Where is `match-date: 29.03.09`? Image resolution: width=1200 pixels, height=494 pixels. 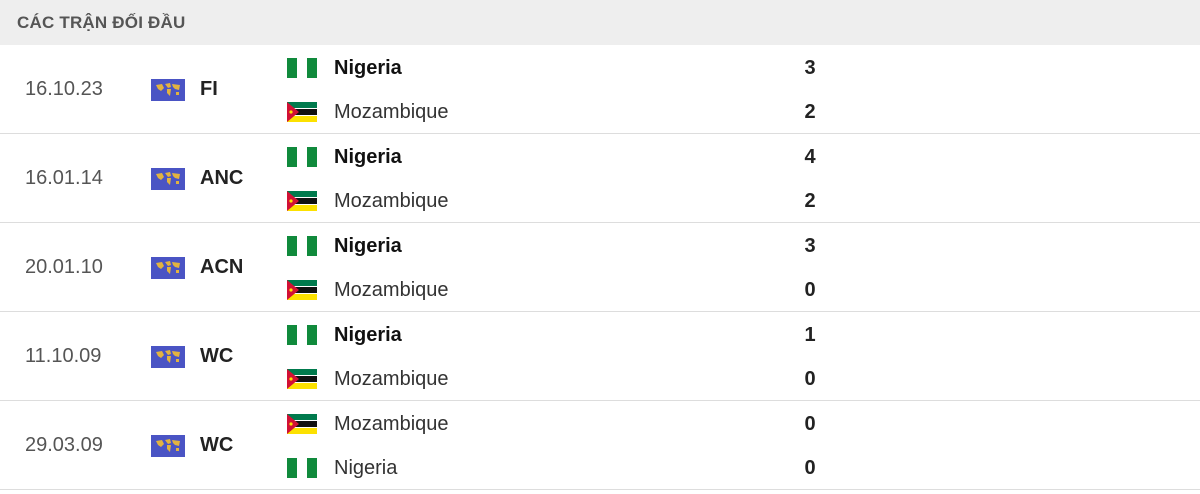 match-date: 29.03.09 is located at coordinates (64, 445).